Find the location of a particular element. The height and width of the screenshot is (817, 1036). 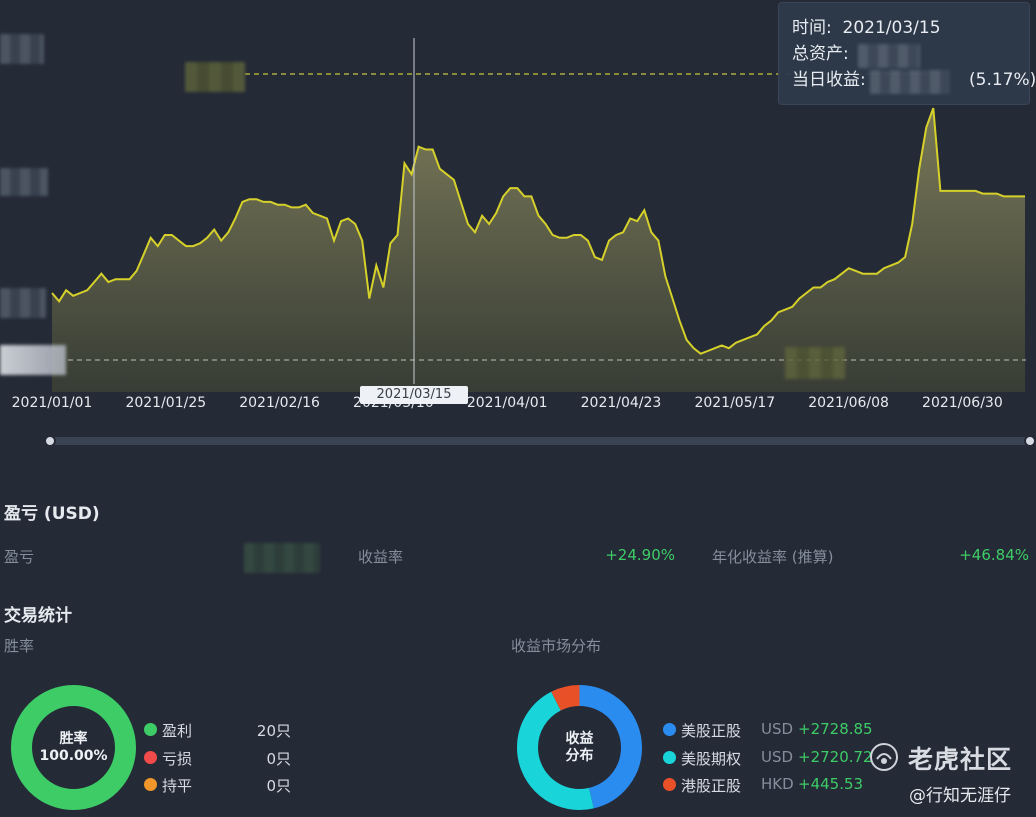

x-tick-label: 2021/04/01 is located at coordinates (507, 403).